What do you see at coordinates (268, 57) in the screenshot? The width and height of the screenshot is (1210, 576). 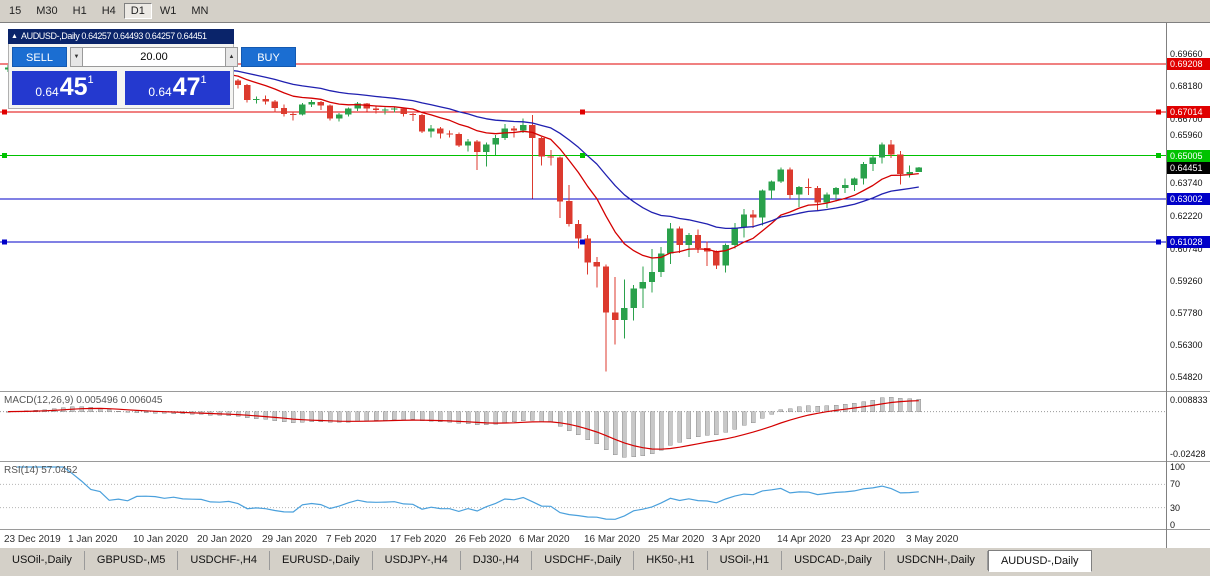 I see `buy-button: BUY` at bounding box center [268, 57].